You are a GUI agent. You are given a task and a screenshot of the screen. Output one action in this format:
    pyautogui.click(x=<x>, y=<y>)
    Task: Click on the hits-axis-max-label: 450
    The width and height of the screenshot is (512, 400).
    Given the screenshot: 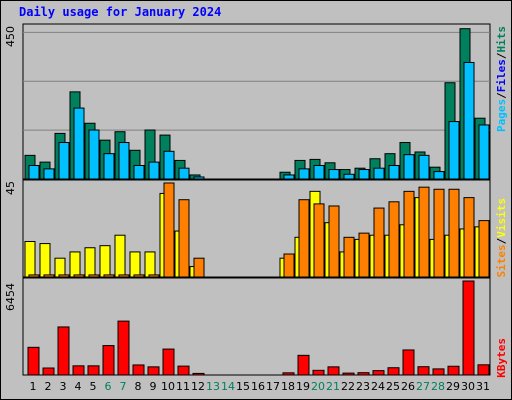 What is the action you would take?
    pyautogui.click(x=10, y=36)
    